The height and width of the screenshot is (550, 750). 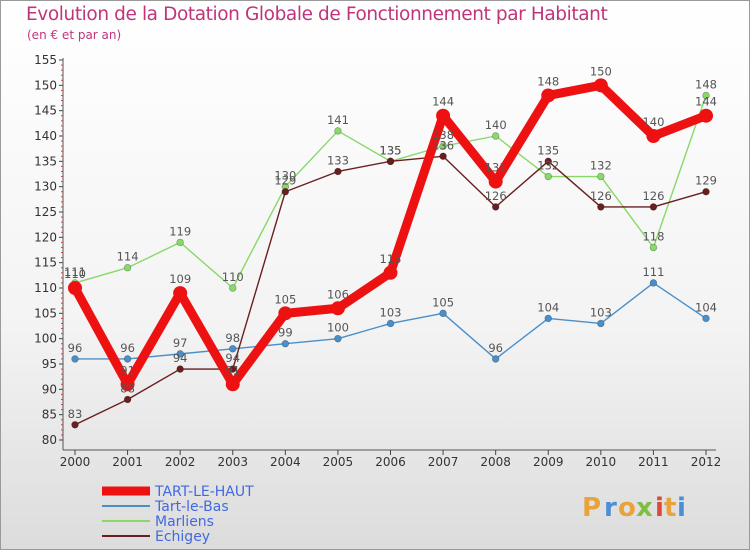 What do you see at coordinates (653, 236) in the screenshot?
I see `data-label: 118` at bounding box center [653, 236].